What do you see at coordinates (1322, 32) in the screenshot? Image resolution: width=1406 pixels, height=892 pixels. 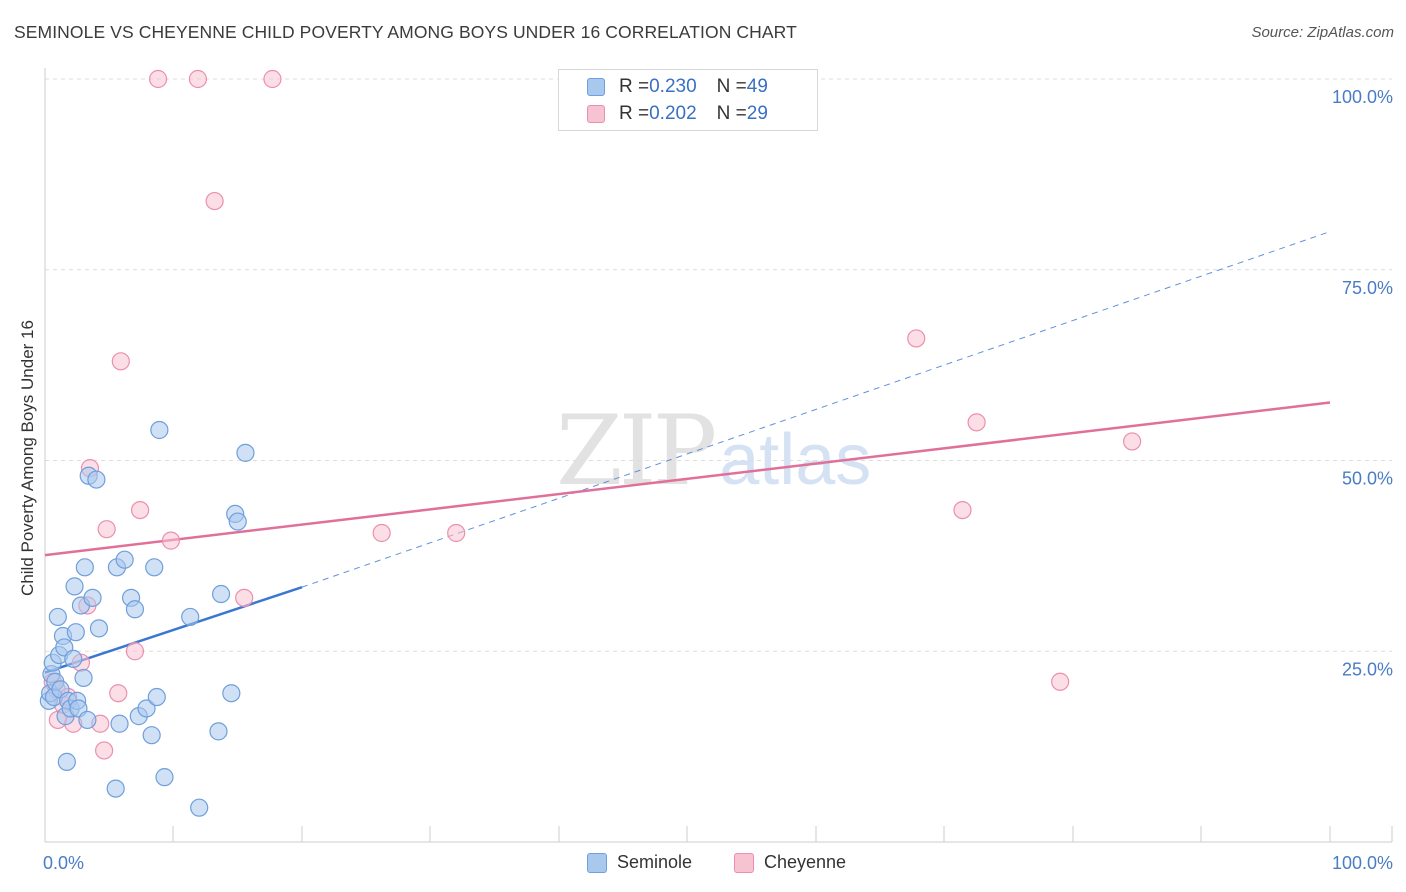 I see `source-label: Source: ZipAtlas.com` at bounding box center [1322, 32].